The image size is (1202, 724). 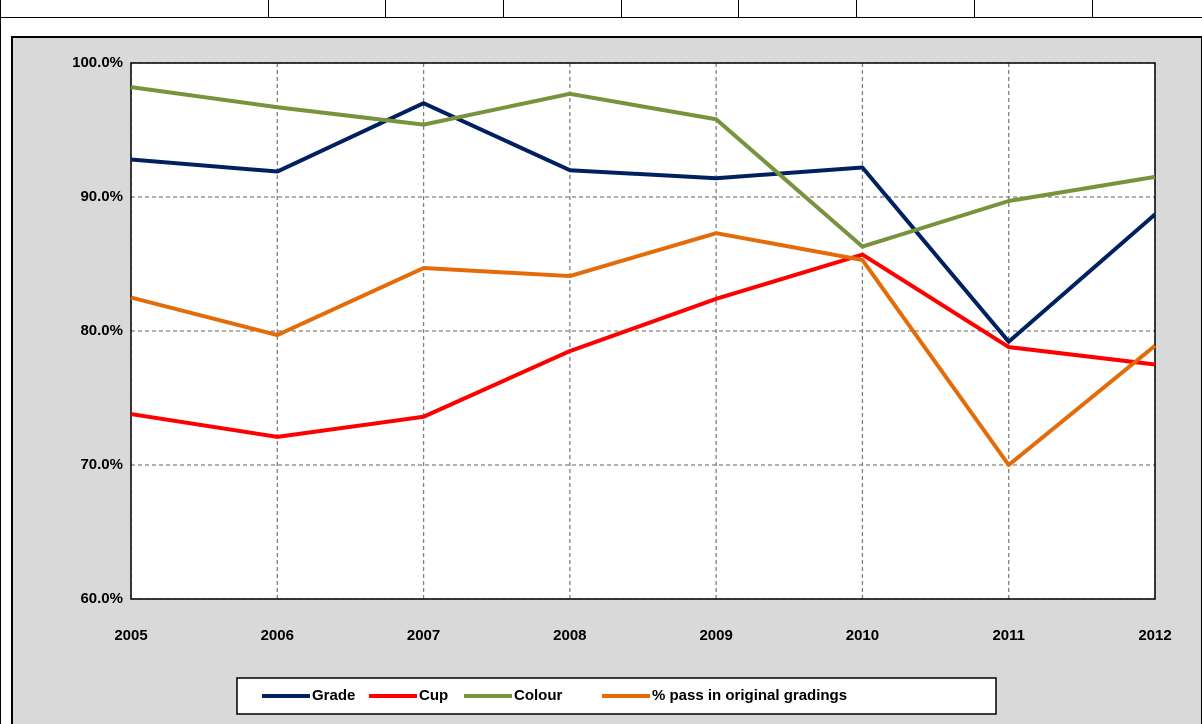 I want to click on legend-label: Grade, so click(x=333, y=695).